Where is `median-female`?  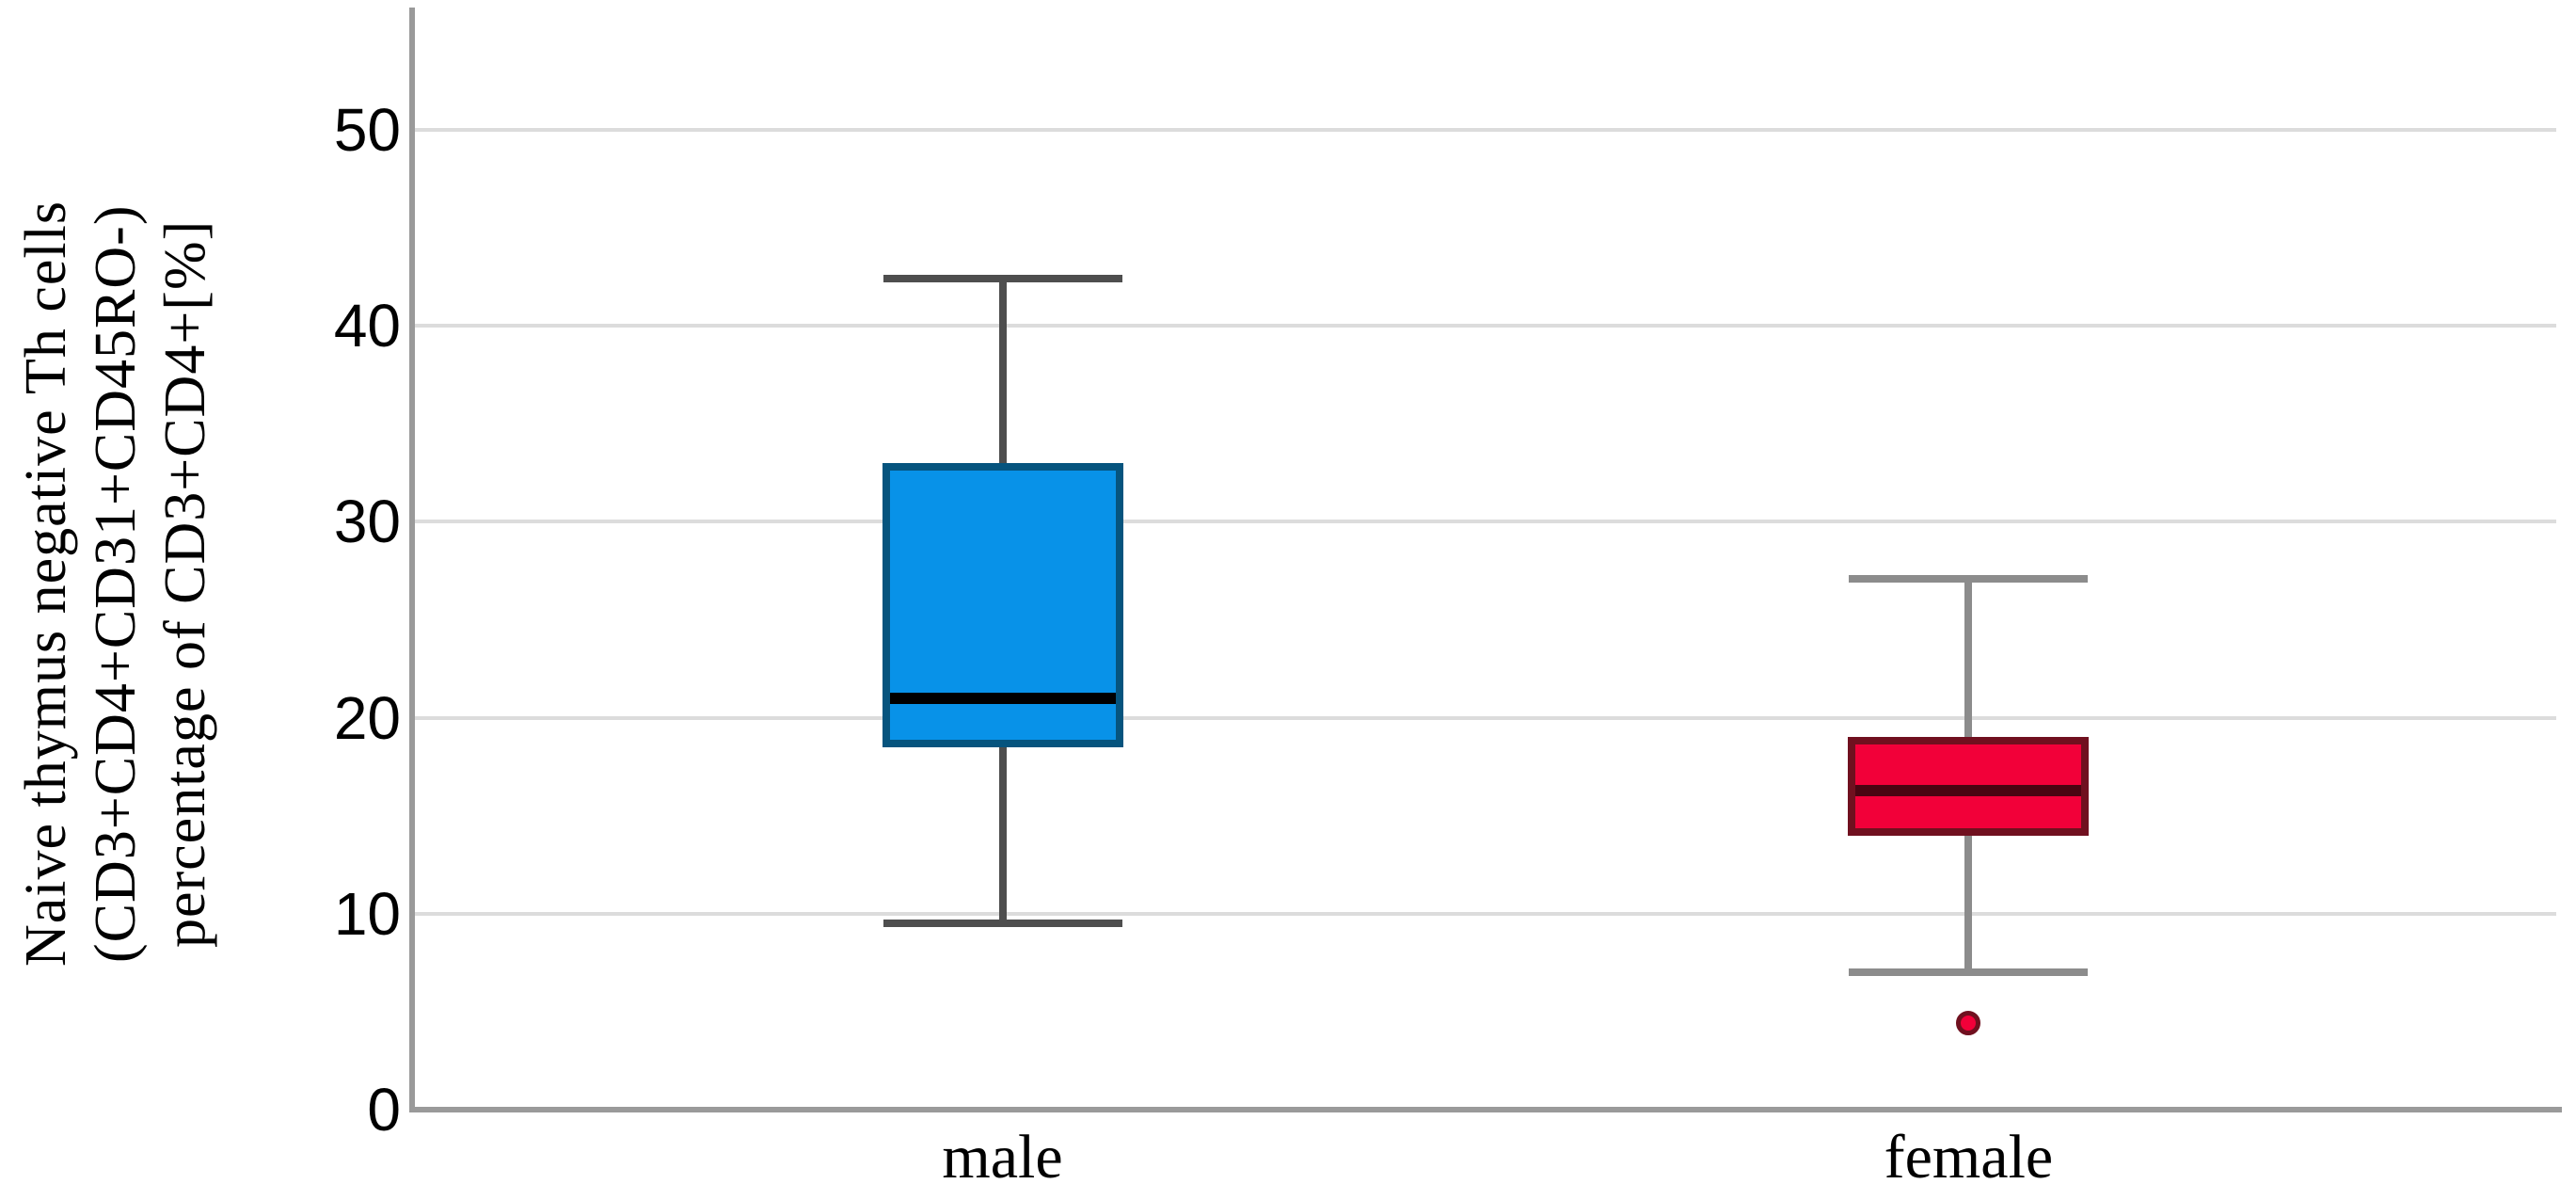 median-female is located at coordinates (1968, 790).